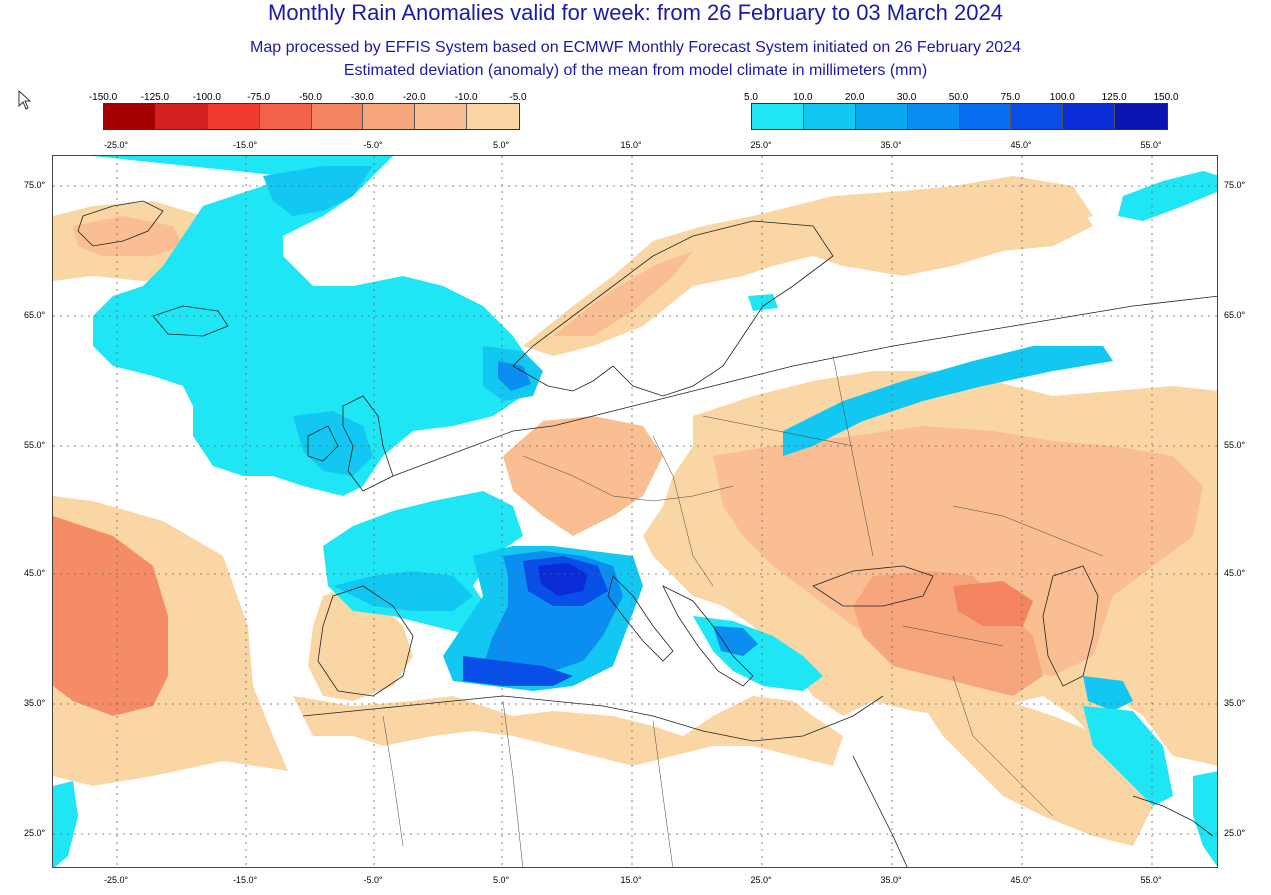  What do you see at coordinates (501, 145) in the screenshot?
I see `lon-tick-top: 5.0°` at bounding box center [501, 145].